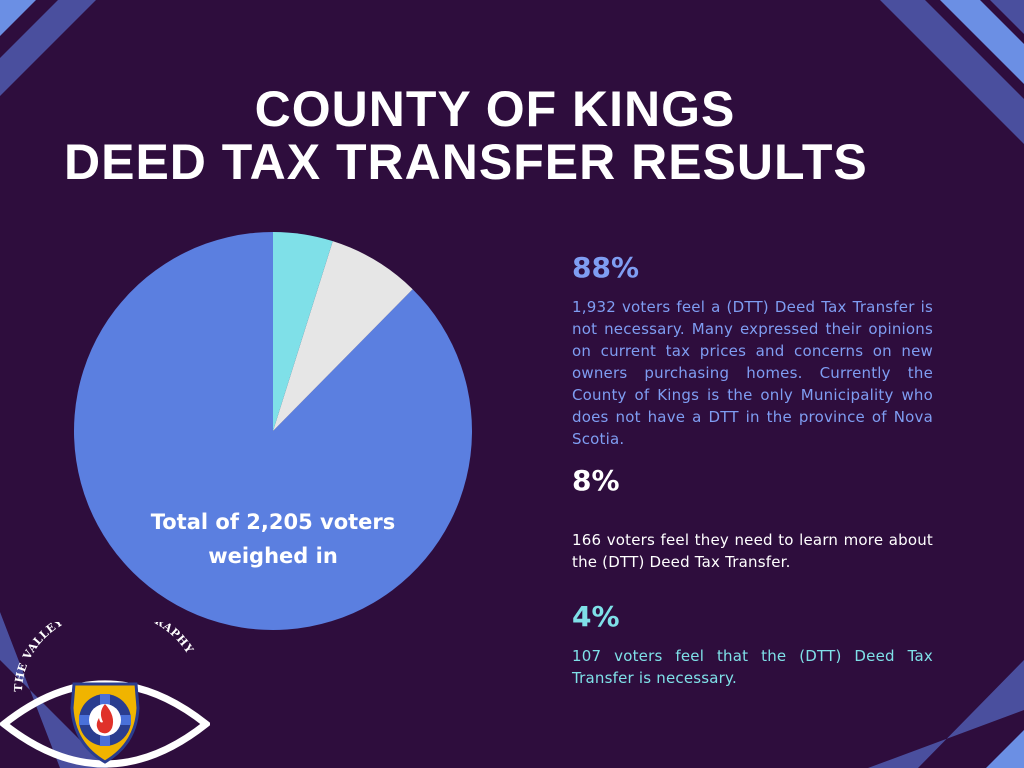  What do you see at coordinates (596, 480) in the screenshot?
I see `stat-percent: 8%` at bounding box center [596, 480].